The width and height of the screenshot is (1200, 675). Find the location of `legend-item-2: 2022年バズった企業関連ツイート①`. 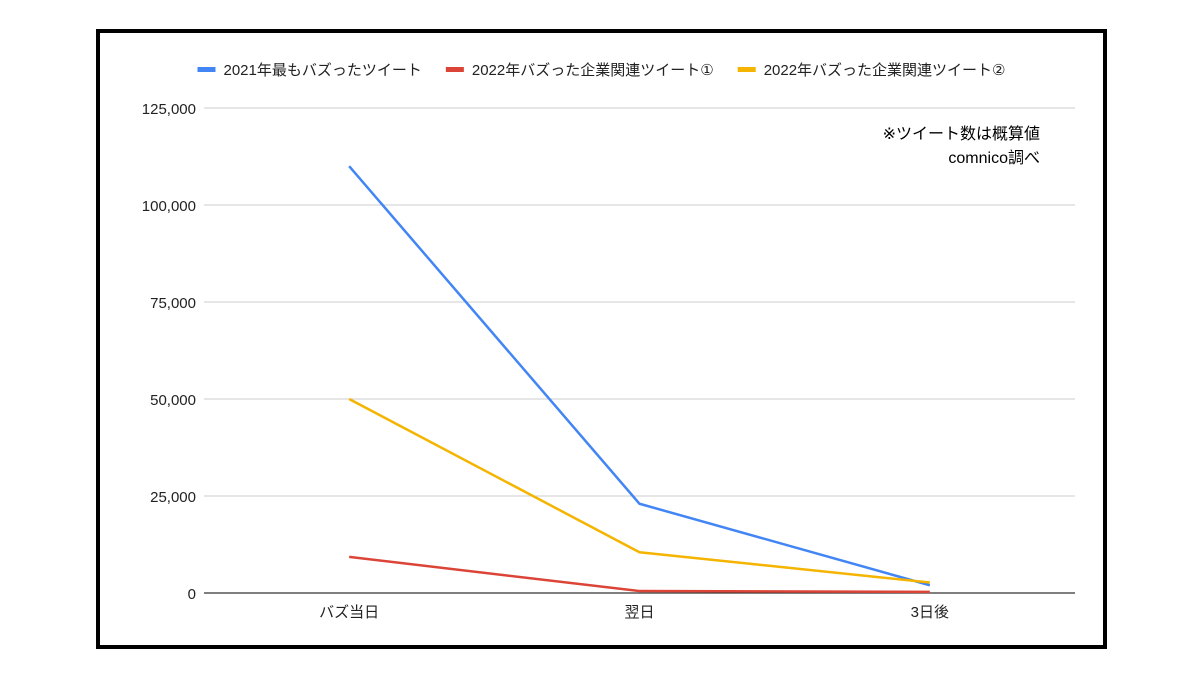

legend-item-2: 2022年バズった企業関連ツイート① is located at coordinates (579, 70).